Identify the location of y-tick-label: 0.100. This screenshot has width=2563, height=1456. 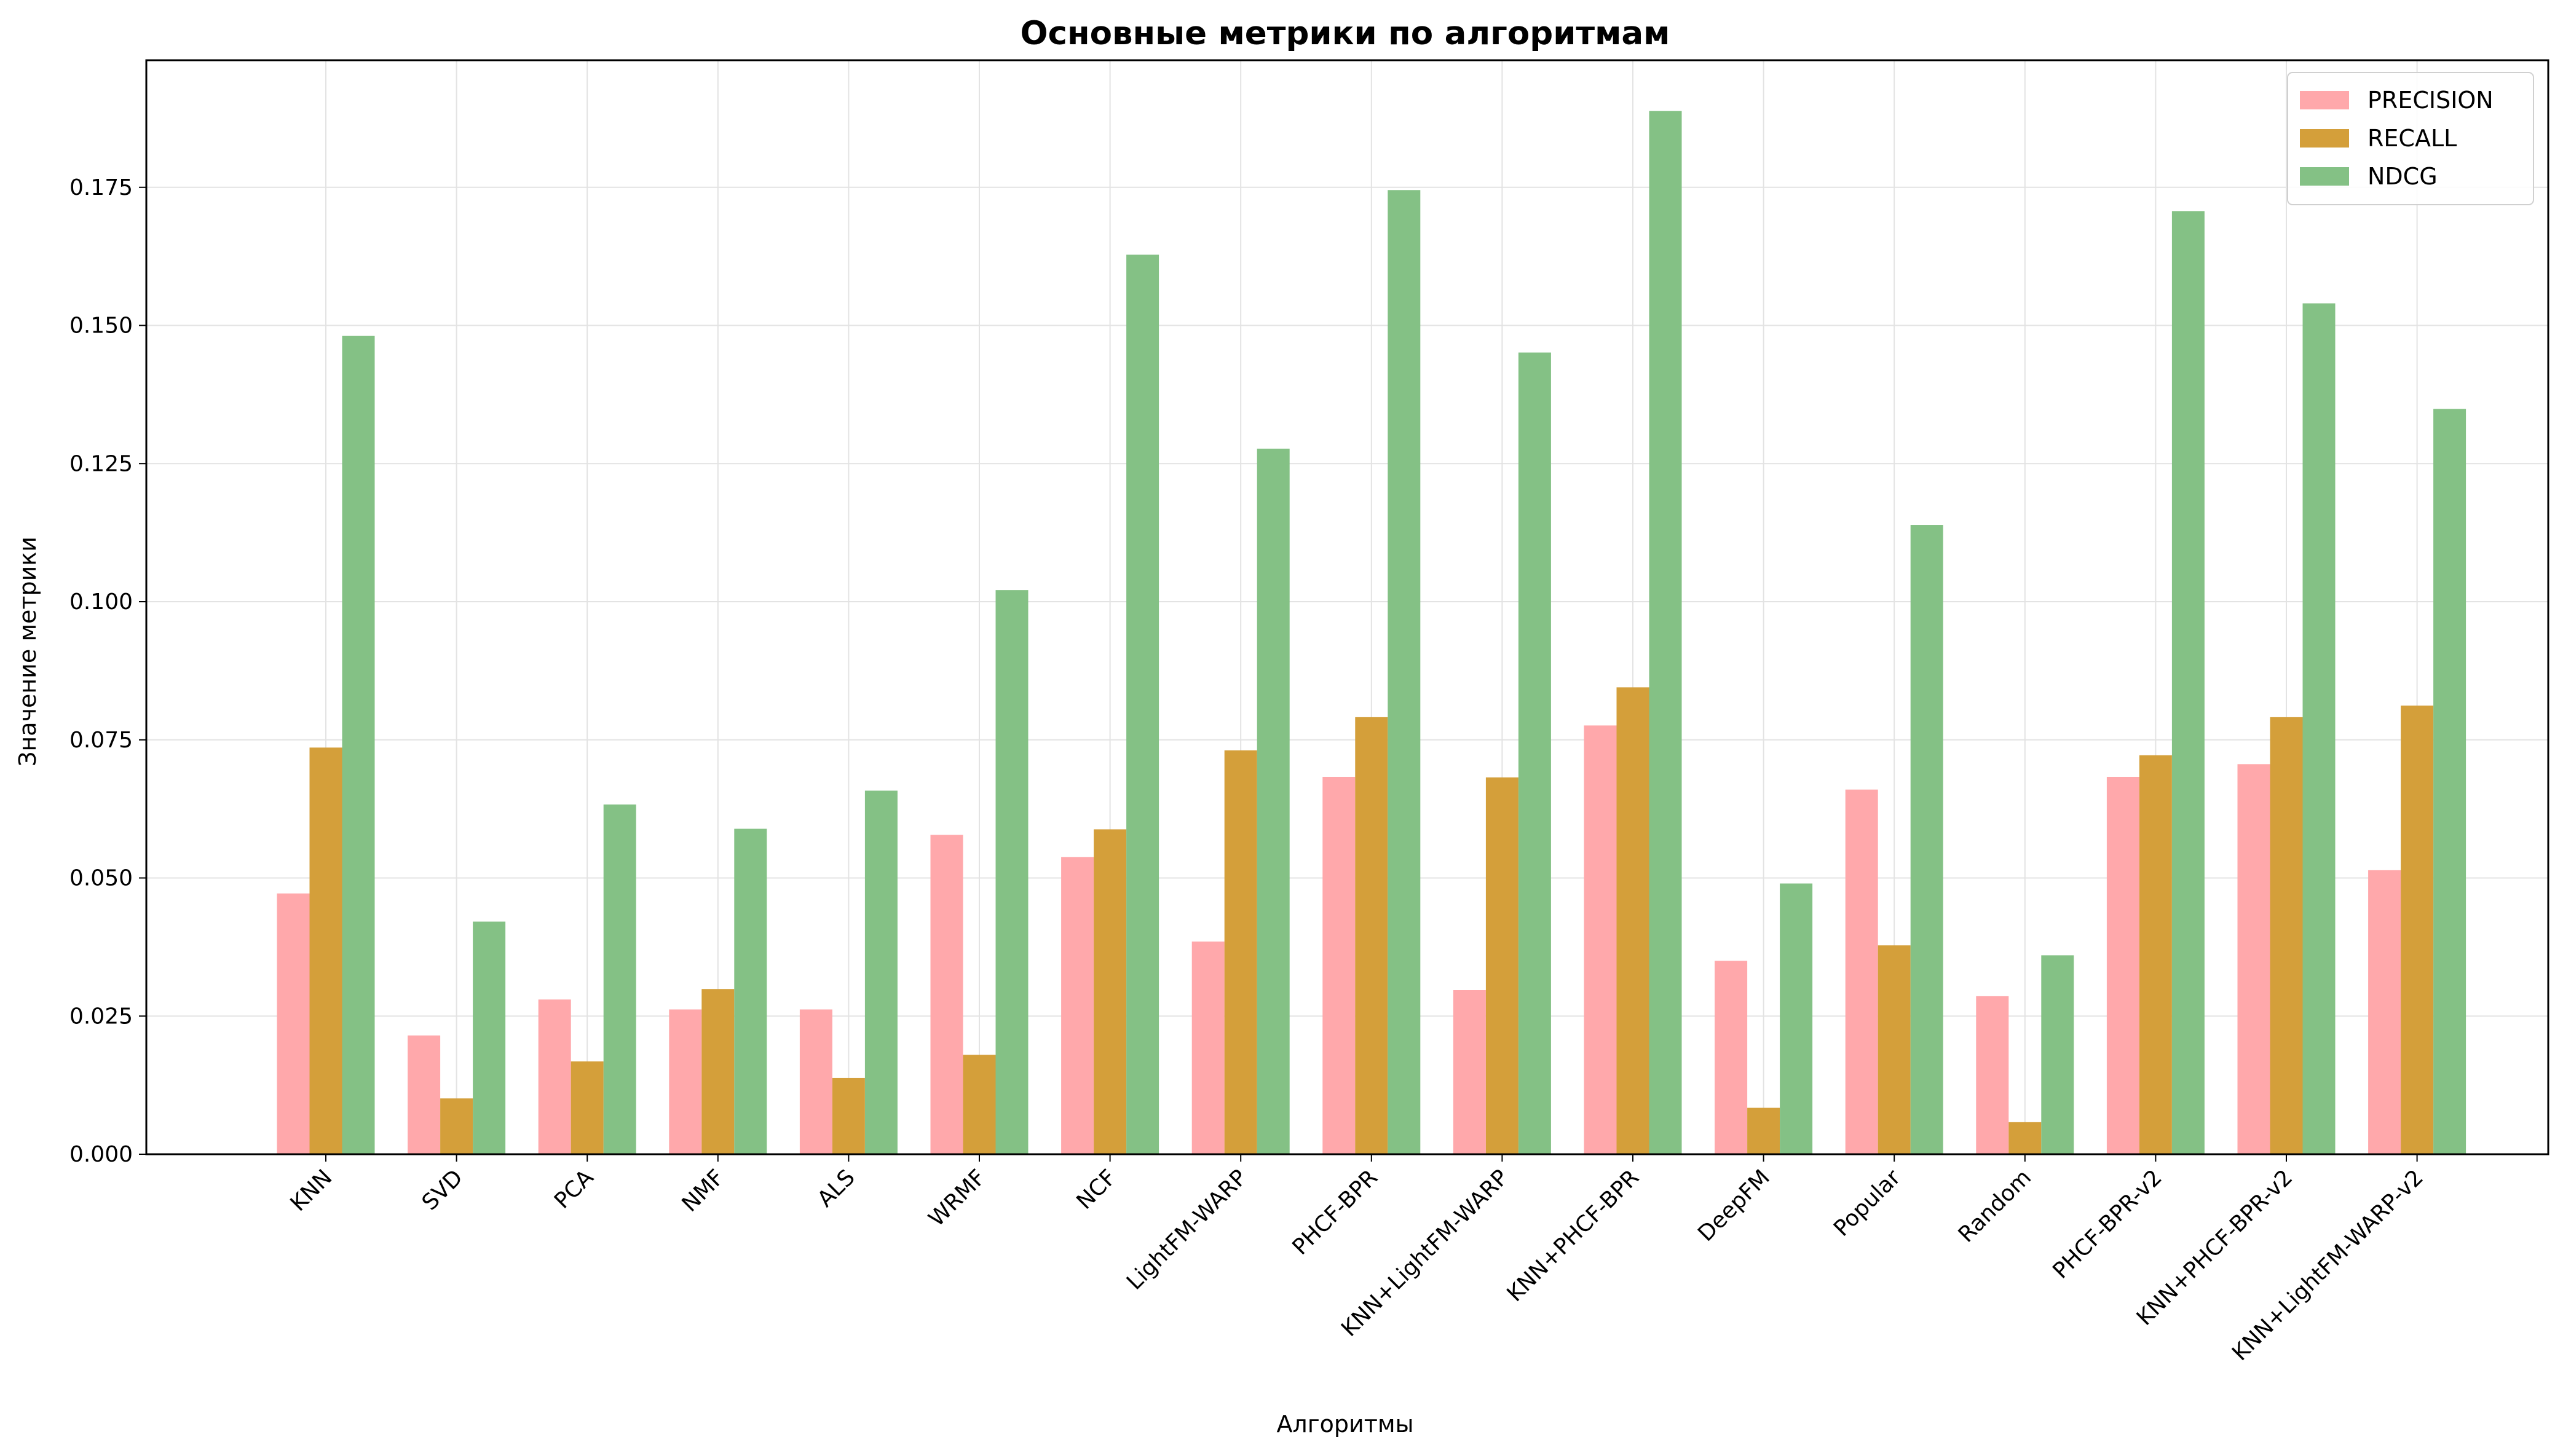
(101, 602).